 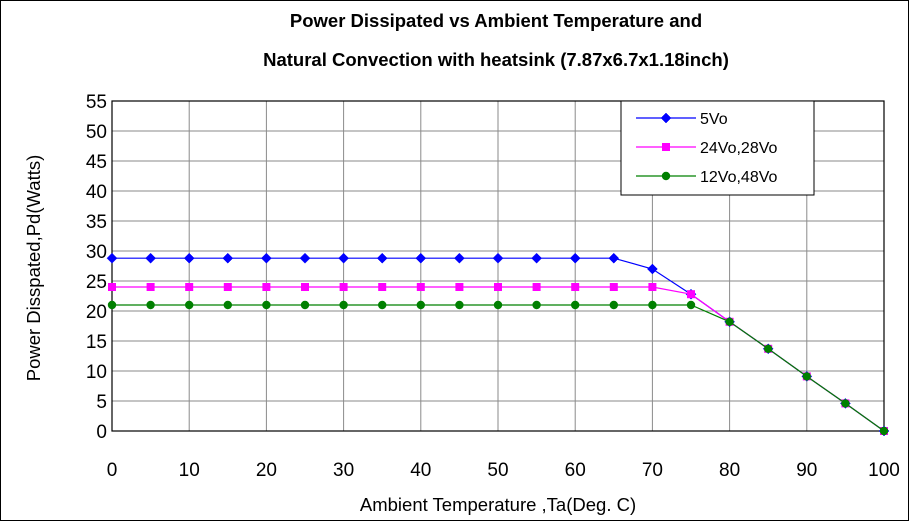 I want to click on y-tick-label: 5, so click(x=101, y=402).